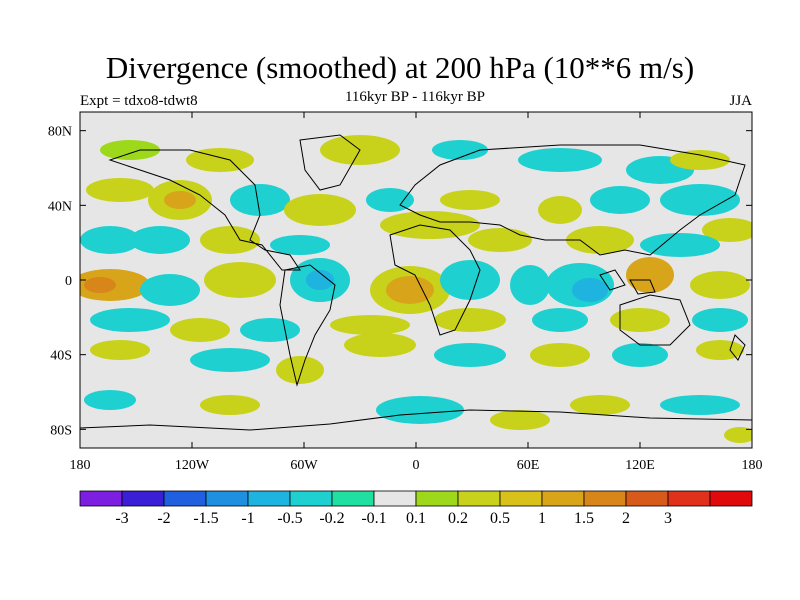 The height and width of the screenshot is (600, 800). I want to click on colorbar-label: 1, so click(542, 518).